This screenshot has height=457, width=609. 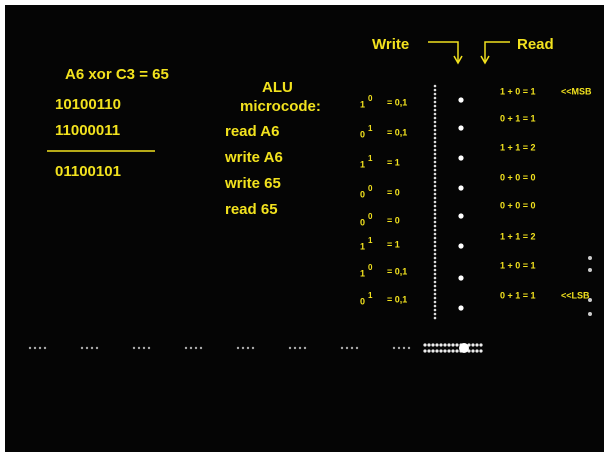 What do you see at coordinates (251, 209) in the screenshot?
I see `microcode-step: read 65` at bounding box center [251, 209].